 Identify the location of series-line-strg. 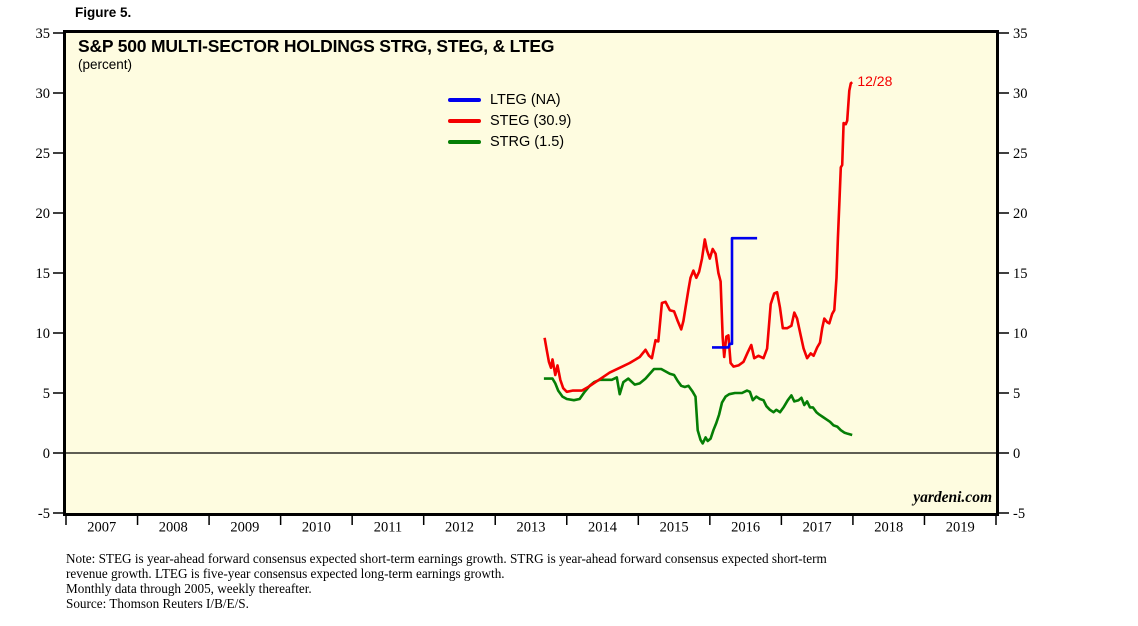
(698, 406).